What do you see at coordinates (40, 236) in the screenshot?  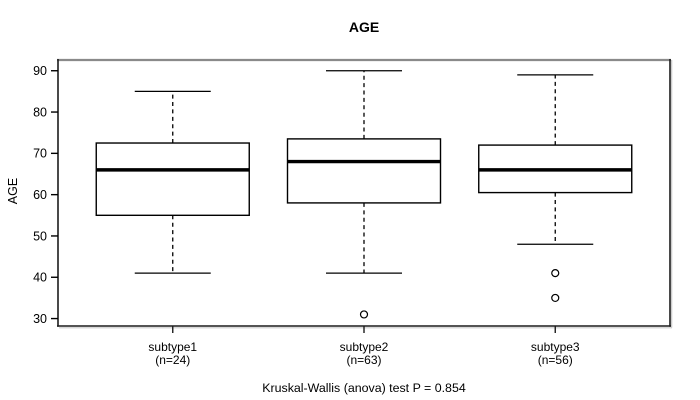 I see `y-tick-label: 50` at bounding box center [40, 236].